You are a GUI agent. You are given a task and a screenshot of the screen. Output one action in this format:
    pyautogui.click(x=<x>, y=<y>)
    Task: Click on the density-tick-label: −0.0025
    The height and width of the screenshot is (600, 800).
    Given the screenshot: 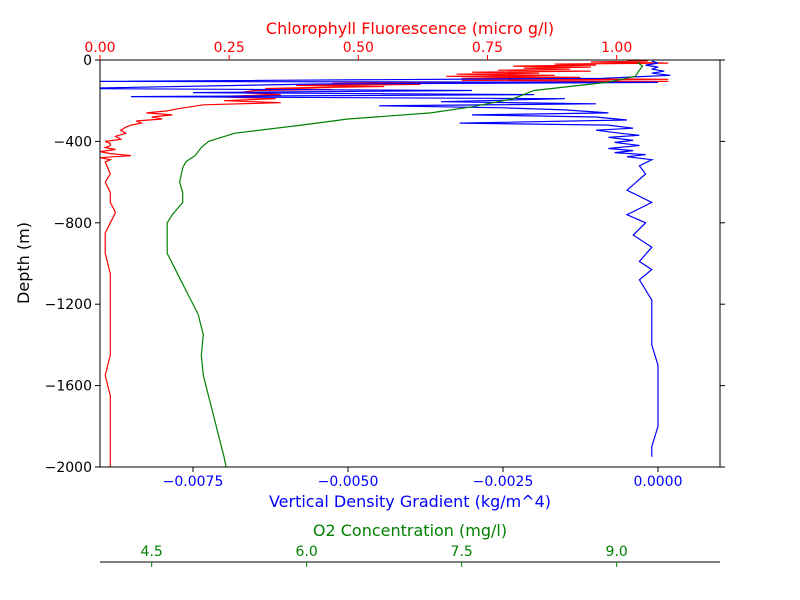 What is the action you would take?
    pyautogui.click(x=503, y=482)
    